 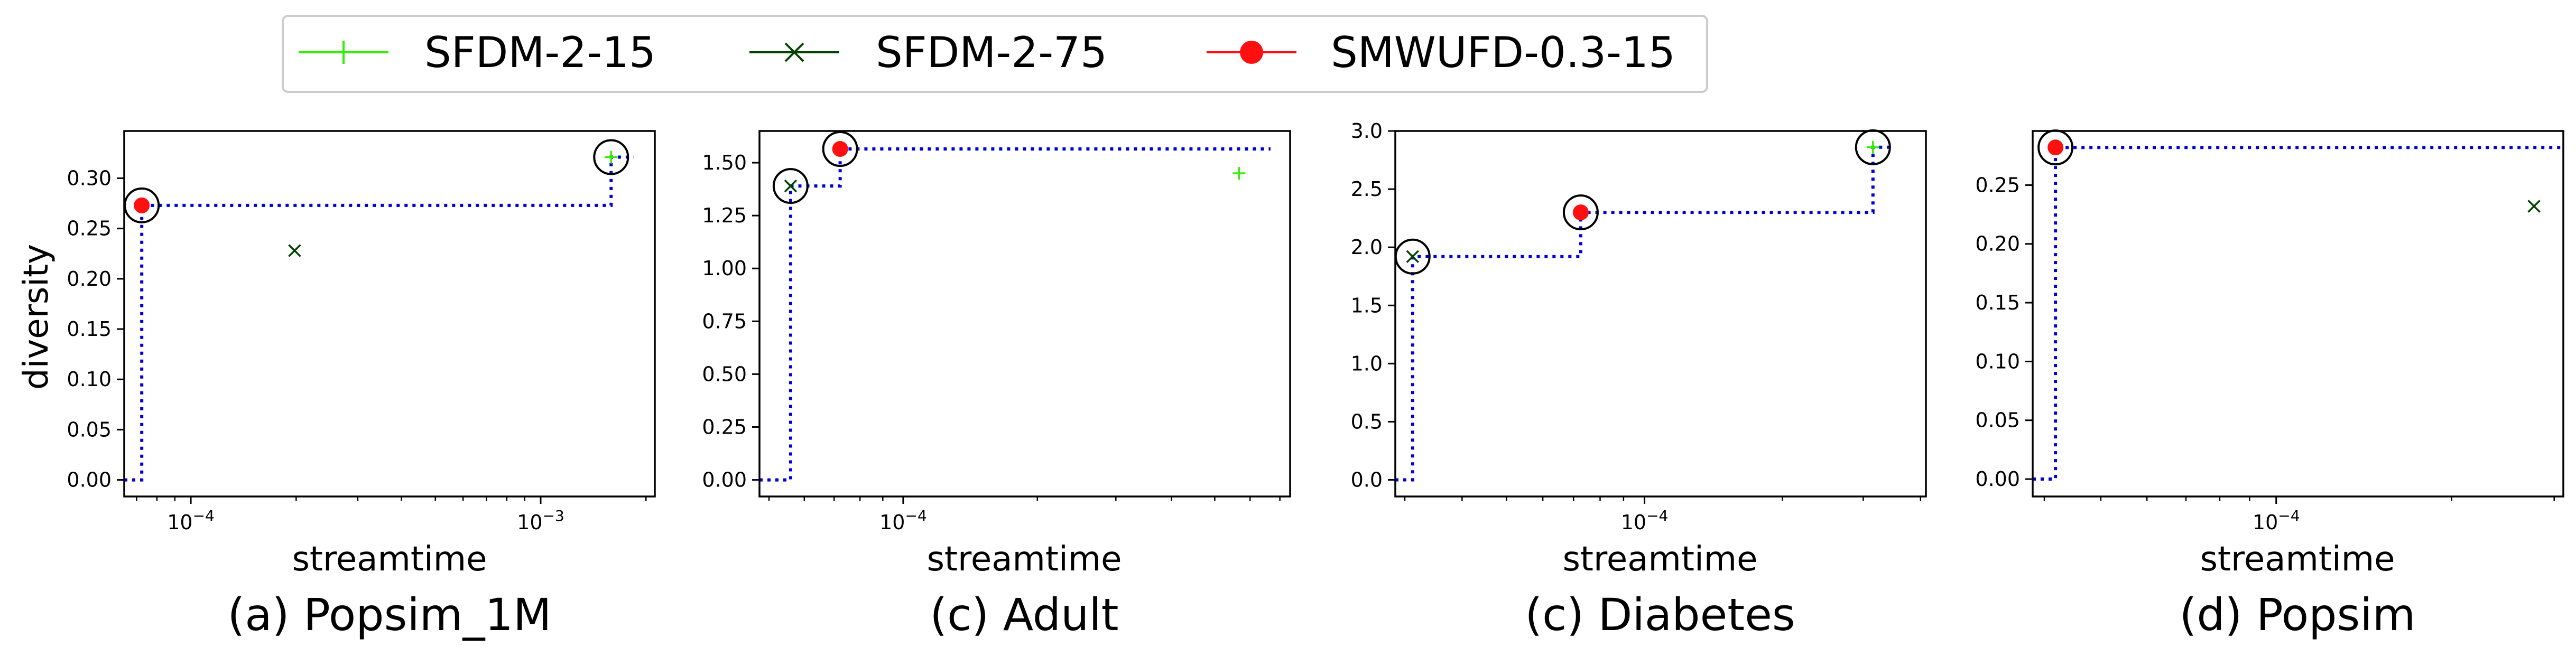 I want to click on chart-panel-diabetes: 10⁻⁴ 0.0 0.5 1.0 1.5 2.0 2.5 3.0, so click(x=1639, y=326).